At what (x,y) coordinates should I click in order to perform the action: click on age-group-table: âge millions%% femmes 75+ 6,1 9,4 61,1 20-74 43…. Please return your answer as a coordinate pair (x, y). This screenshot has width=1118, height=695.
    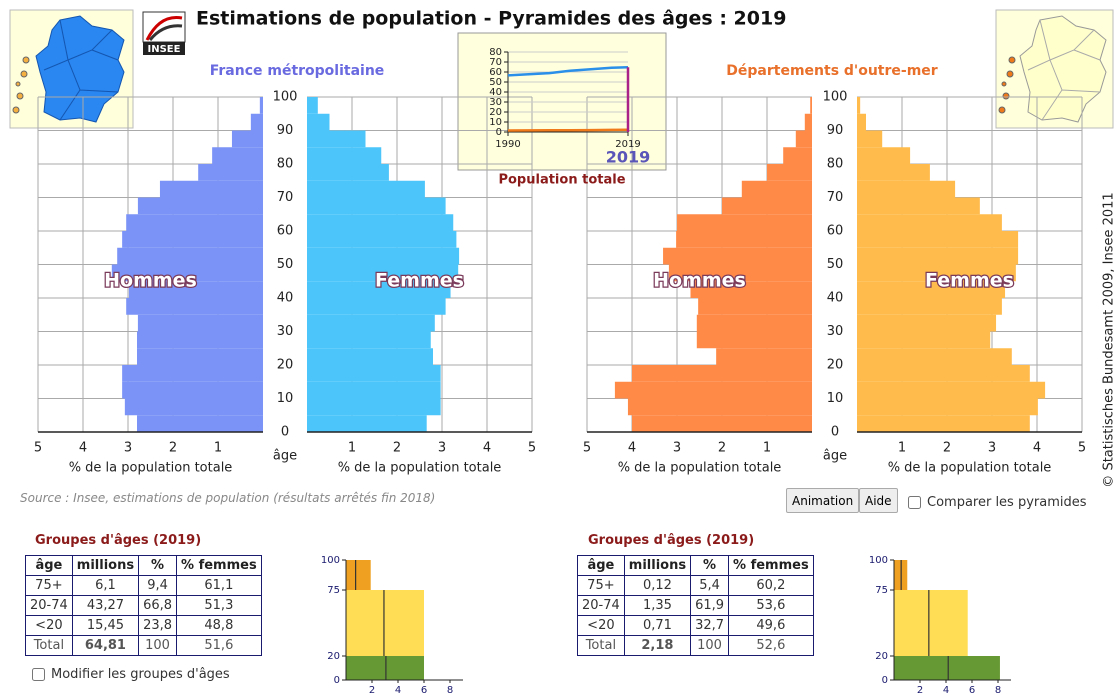
    Looking at the image, I should click on (143, 605).